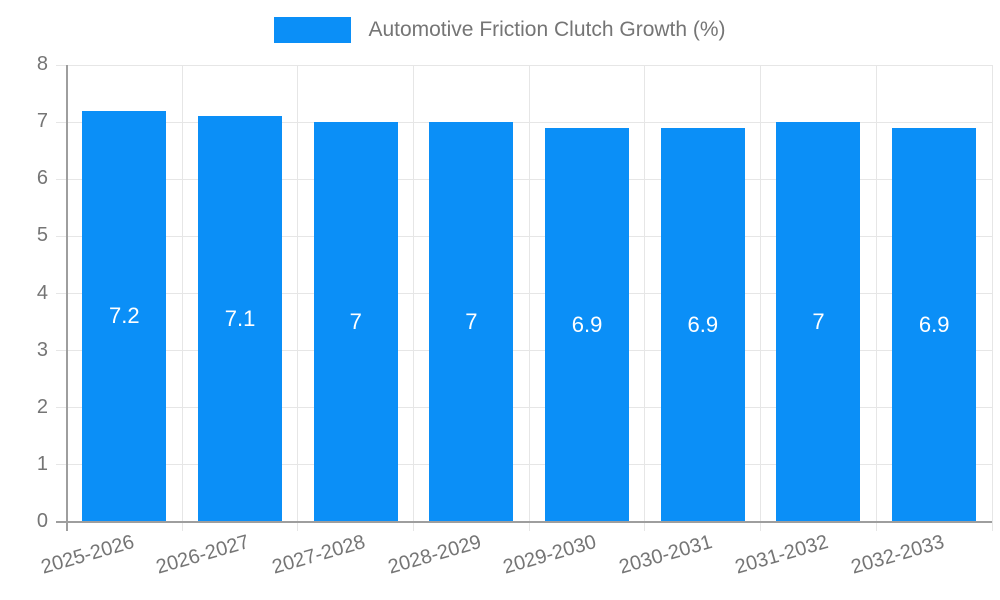 This screenshot has height=600, width=1000. Describe the element at coordinates (318, 555) in the screenshot. I see `x-tick-label: 2027-2028` at that location.